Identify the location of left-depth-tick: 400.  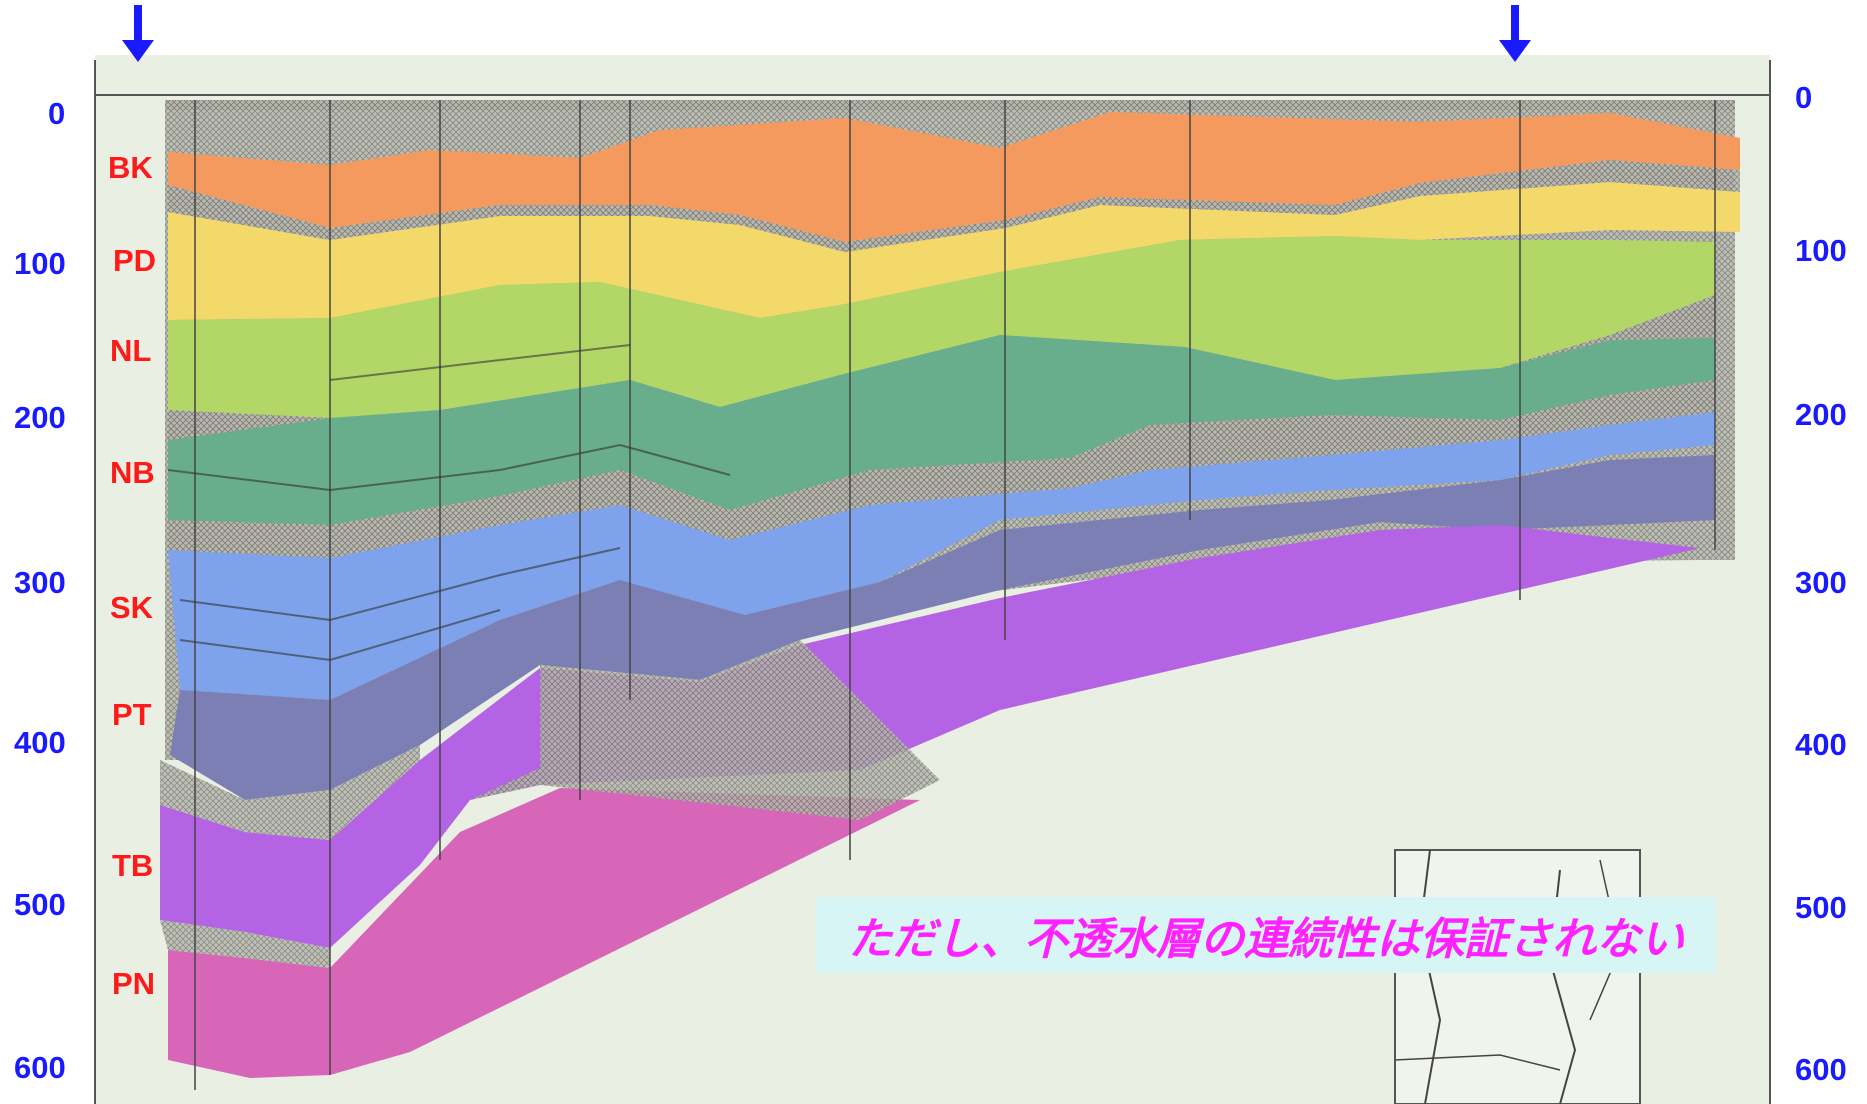
(40, 742).